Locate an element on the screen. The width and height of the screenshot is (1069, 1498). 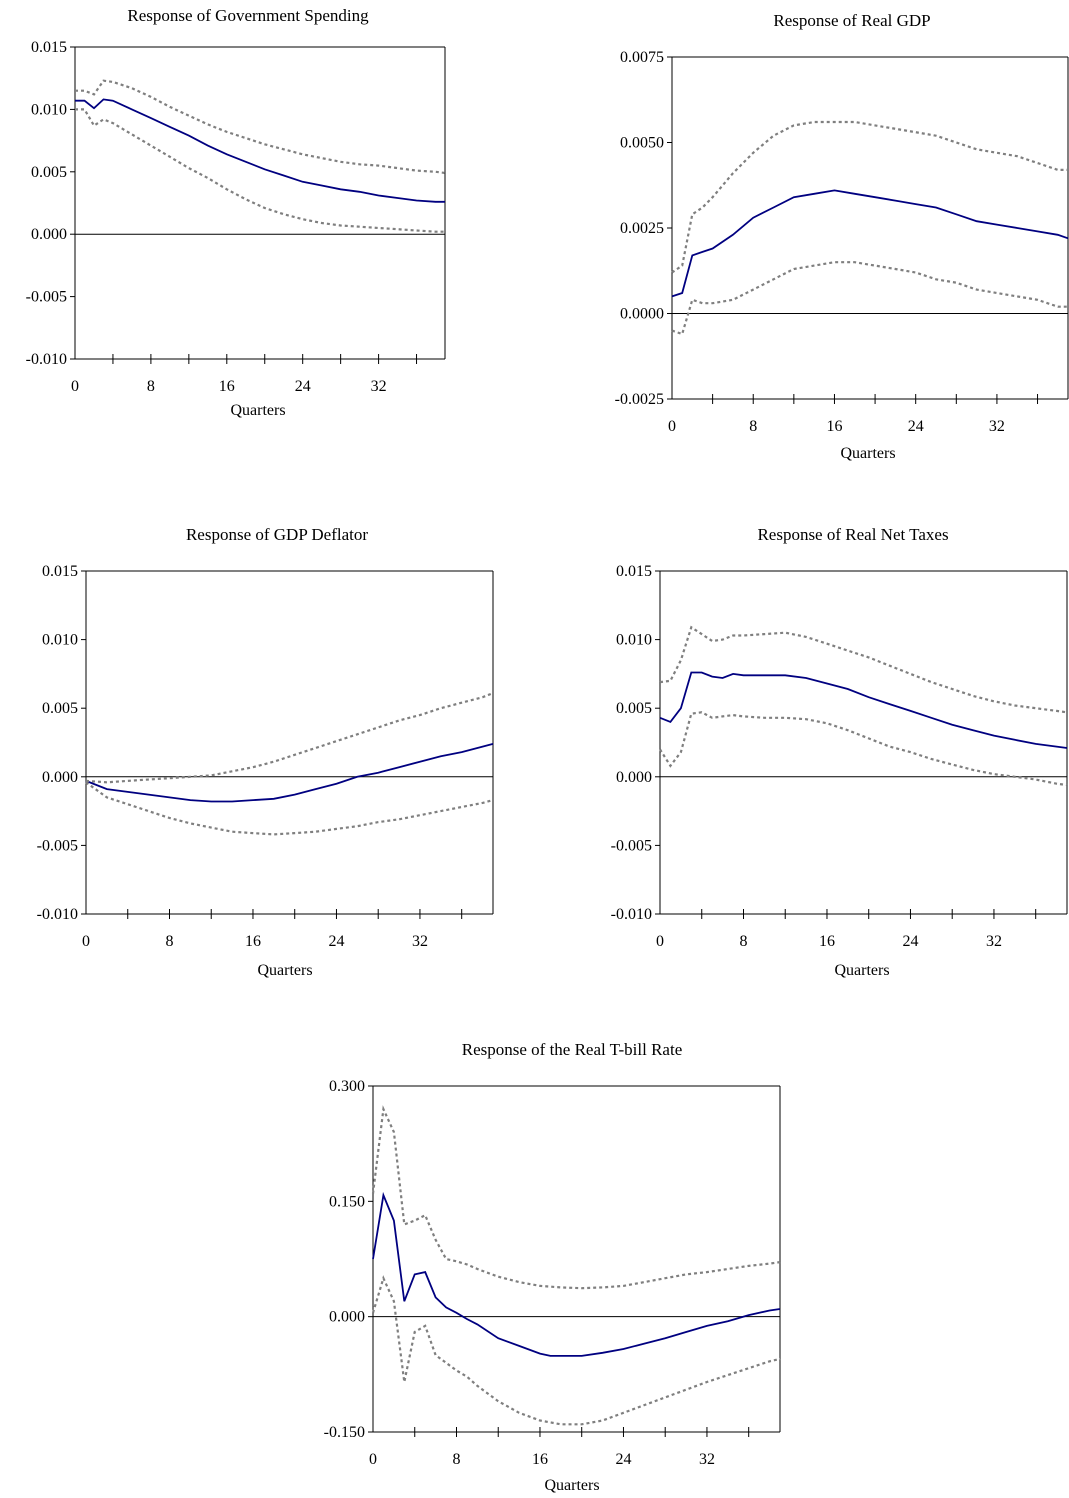
y-tick-label: 0.0075 is located at coordinates (642, 57).